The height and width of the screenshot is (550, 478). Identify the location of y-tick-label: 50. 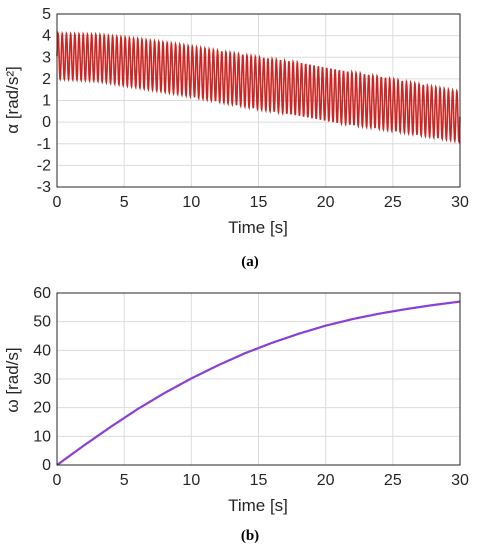
(42, 322).